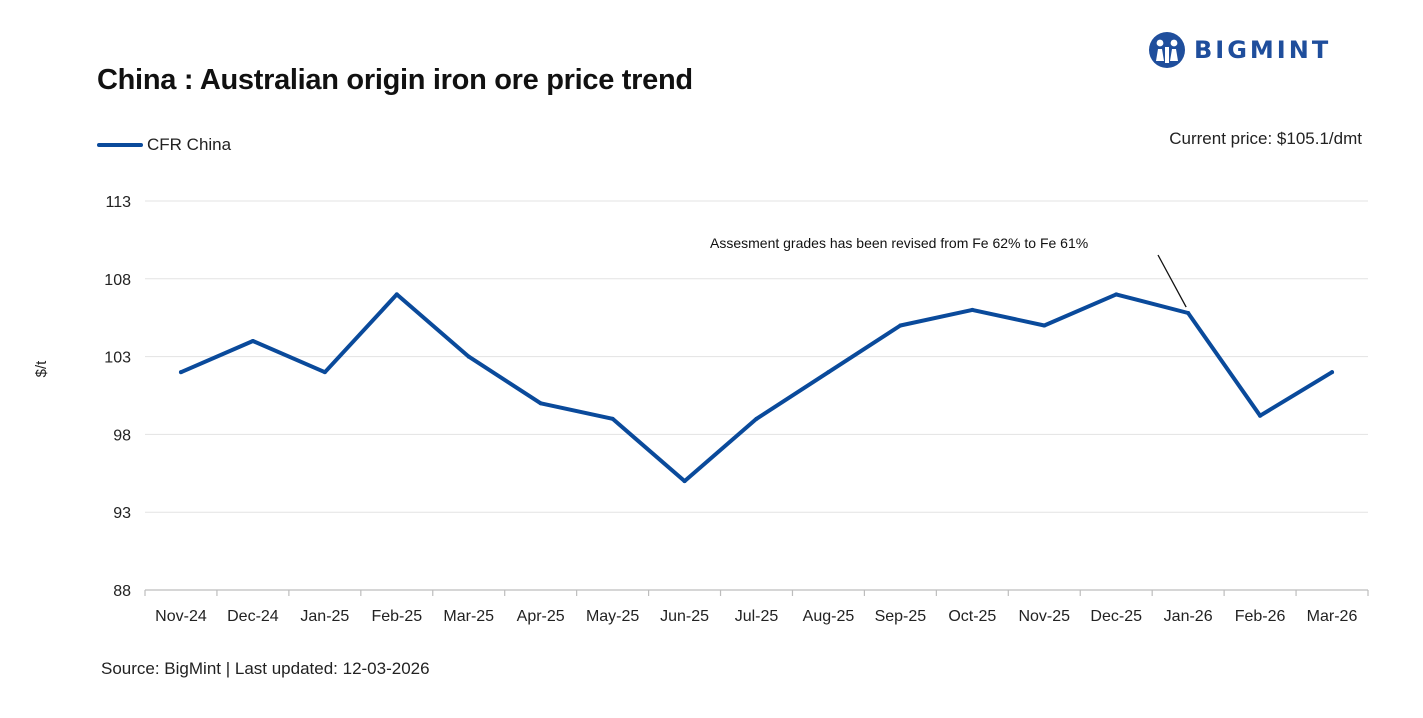 The image size is (1423, 718). Describe the element at coordinates (118, 202) in the screenshot. I see `y-tick-label: 113` at that location.